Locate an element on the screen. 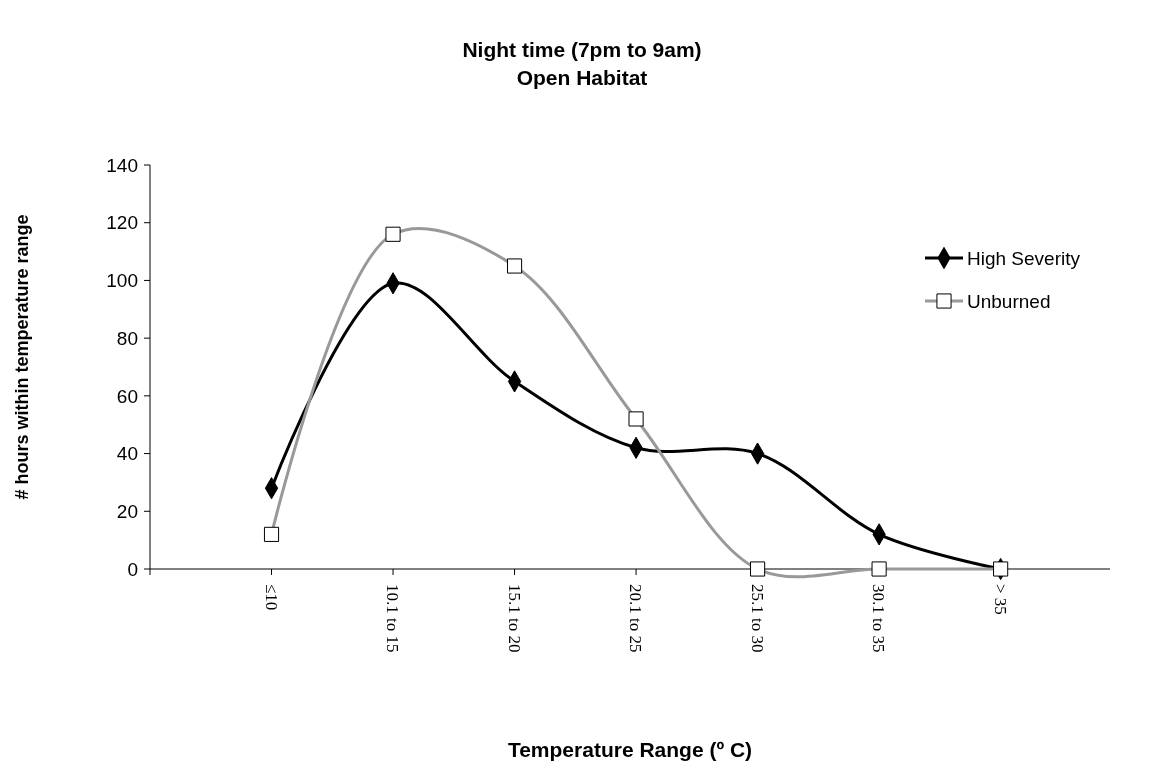  y-tick-label: 100 is located at coordinates (122, 281).